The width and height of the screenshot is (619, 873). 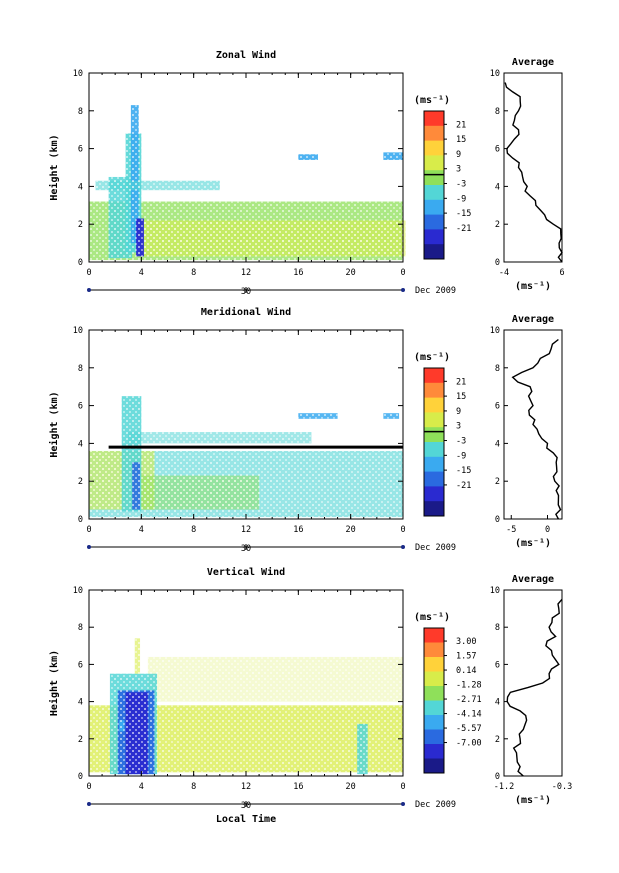 I want to click on colorbar-tick-label: -7.00, so click(x=469, y=744).